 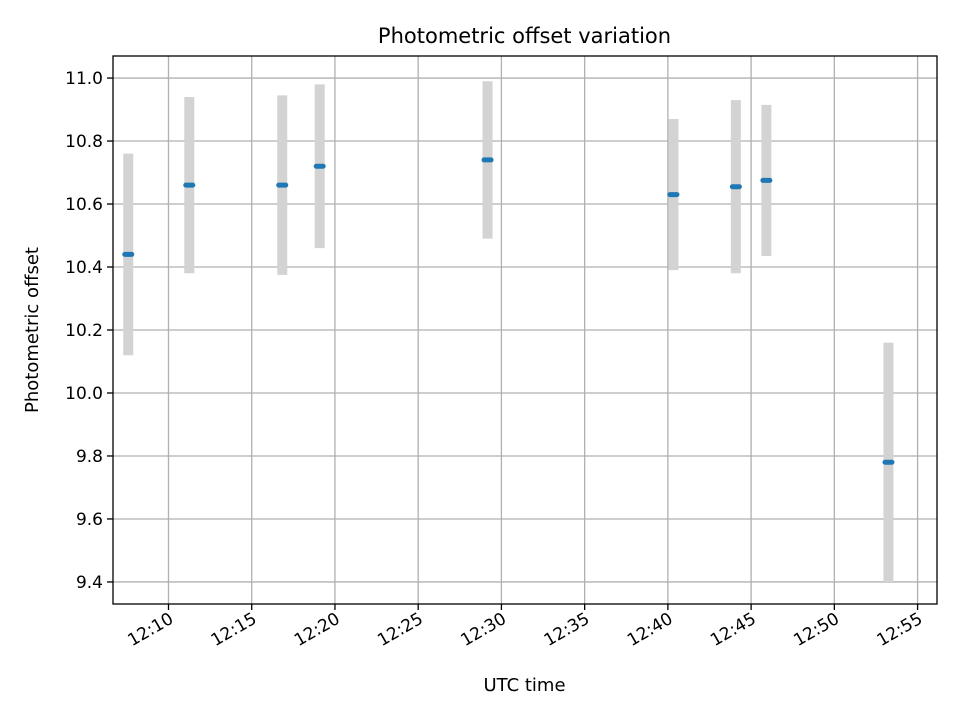 What do you see at coordinates (650, 630) in the screenshot?
I see `x-tick-label: 12:40` at bounding box center [650, 630].